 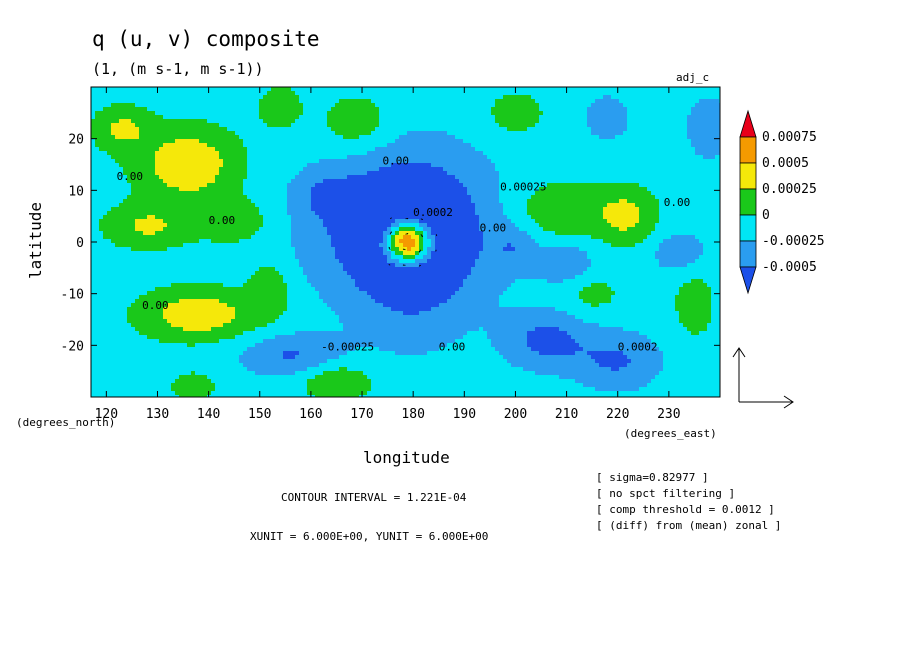 I want to click on y-tick-label: 0, so click(x=80, y=243).